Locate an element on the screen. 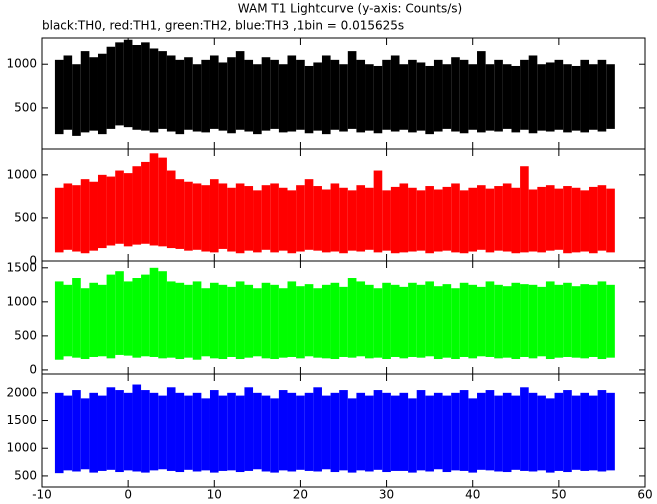  x-tick-label: 60 is located at coordinates (644, 495).